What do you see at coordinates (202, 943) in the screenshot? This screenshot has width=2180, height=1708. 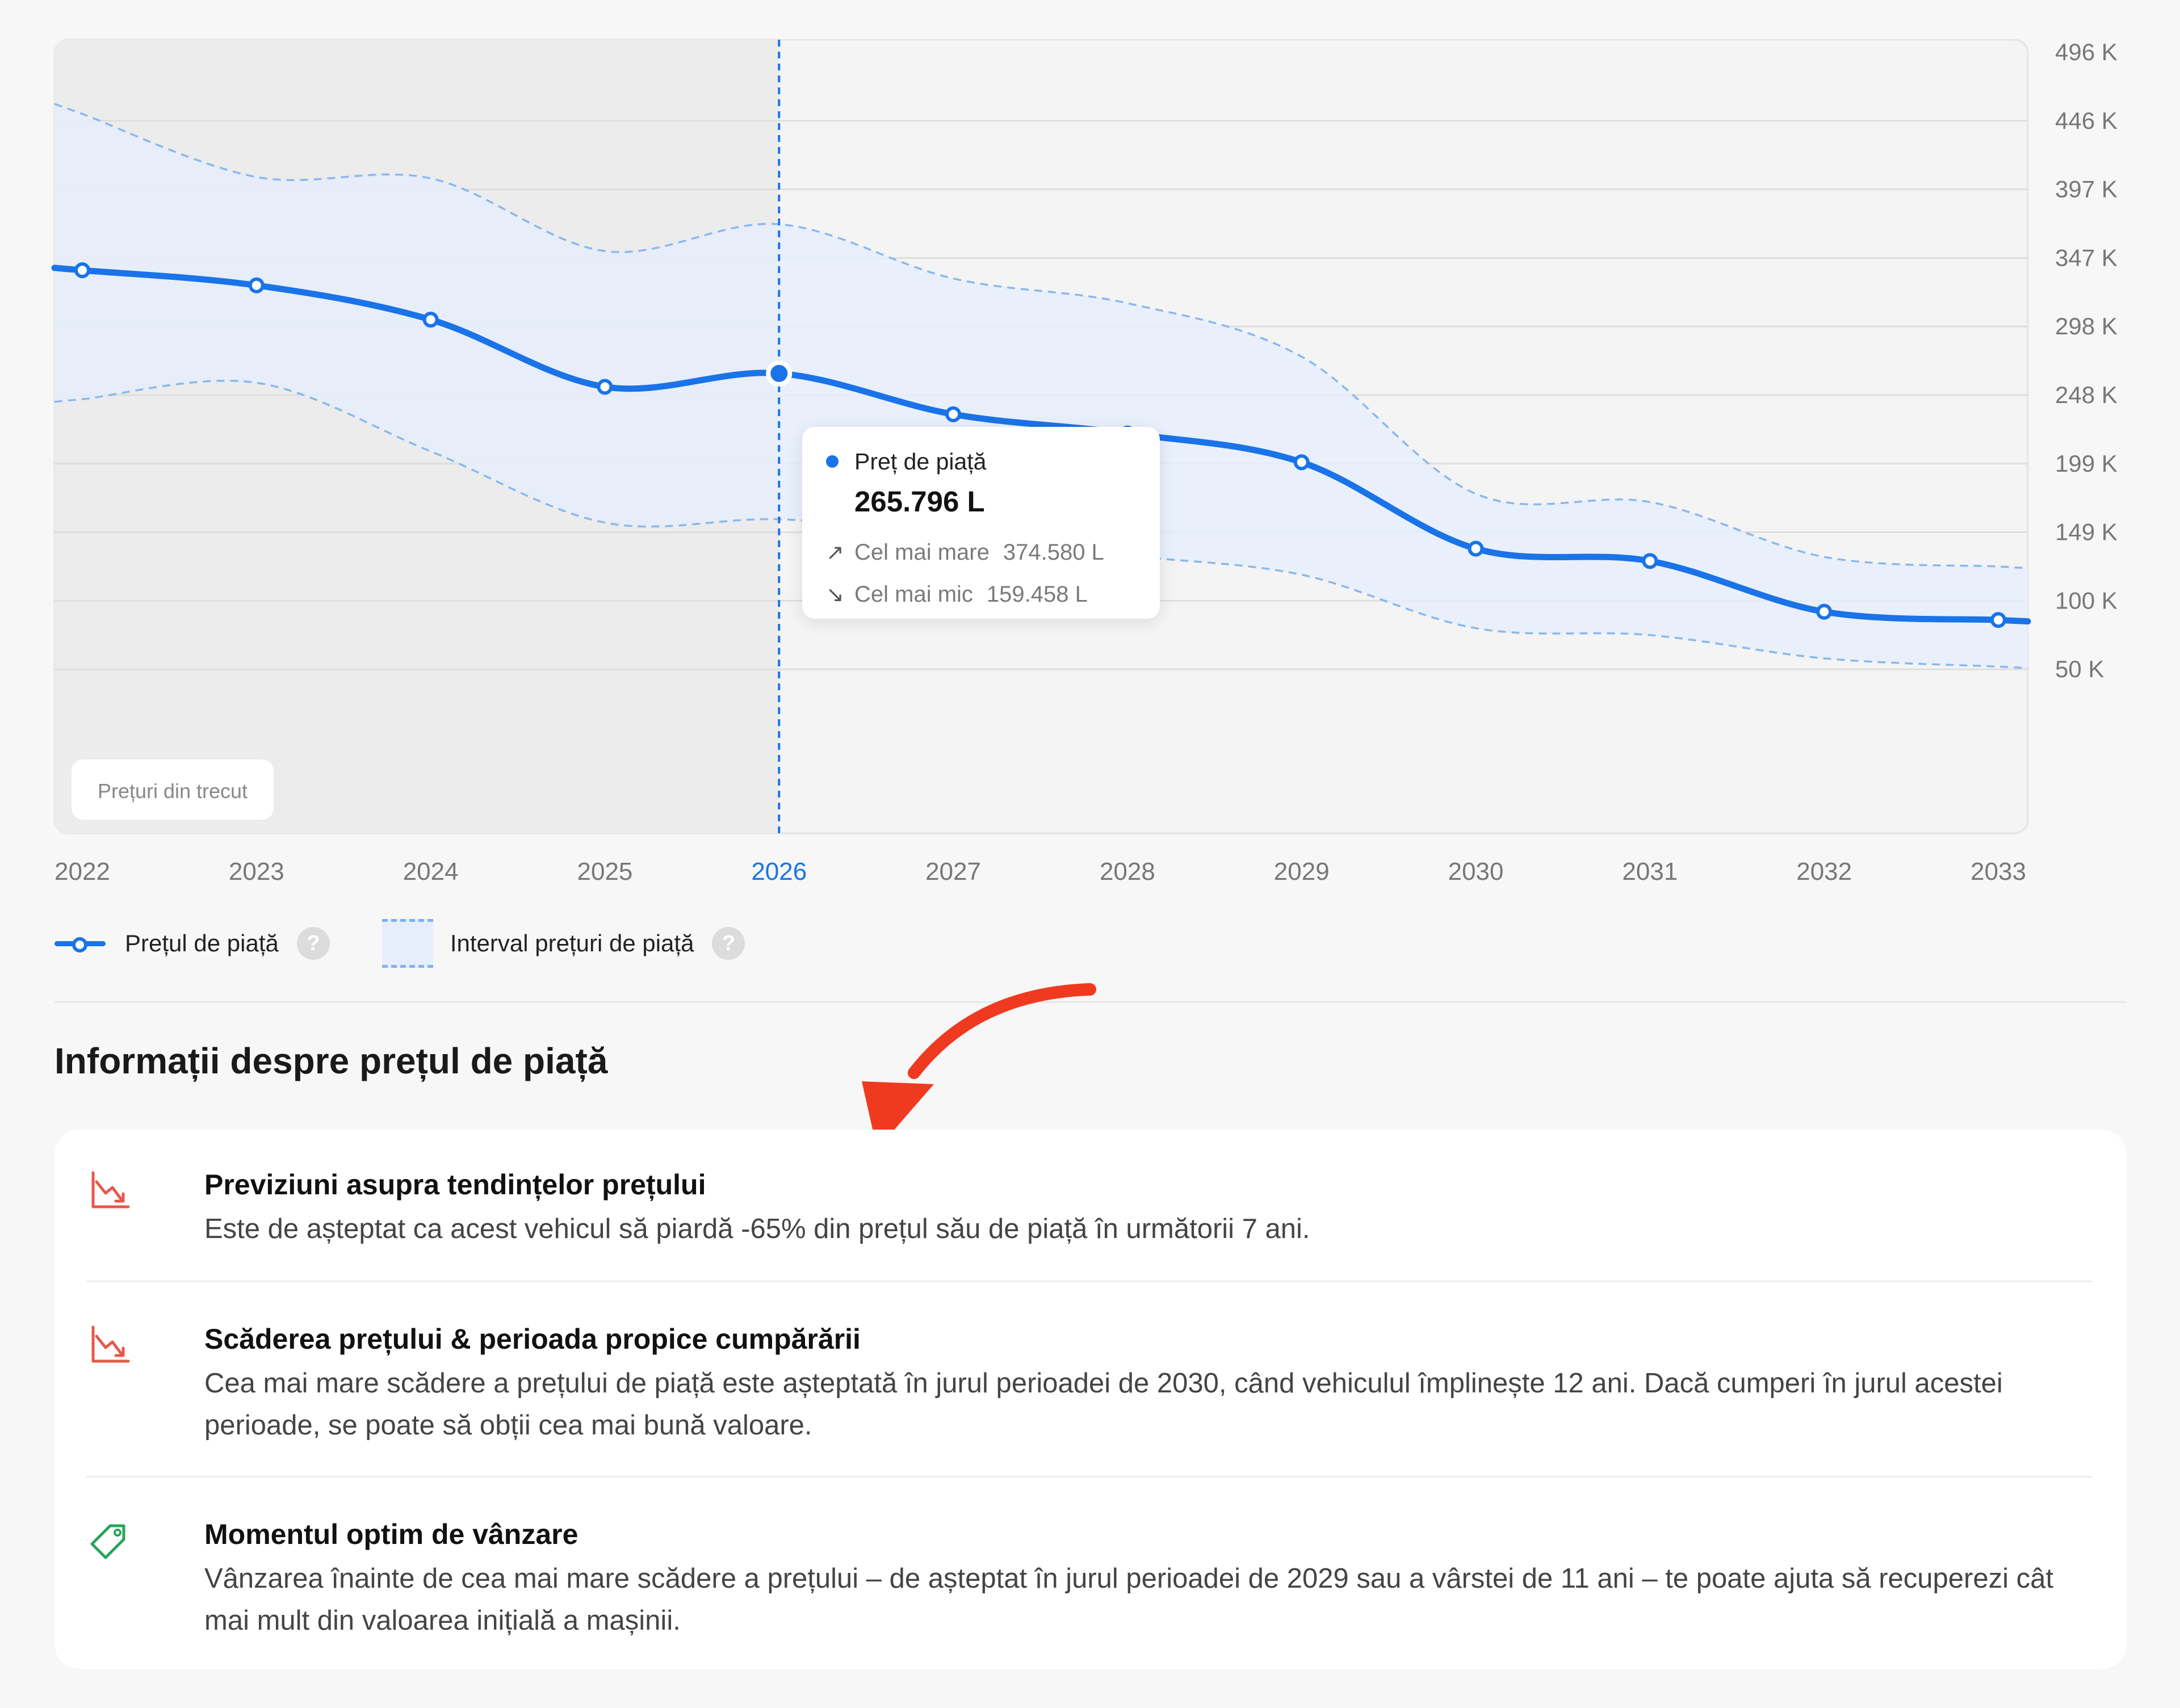 I see `legend-line-label: Prețul de piață` at bounding box center [202, 943].